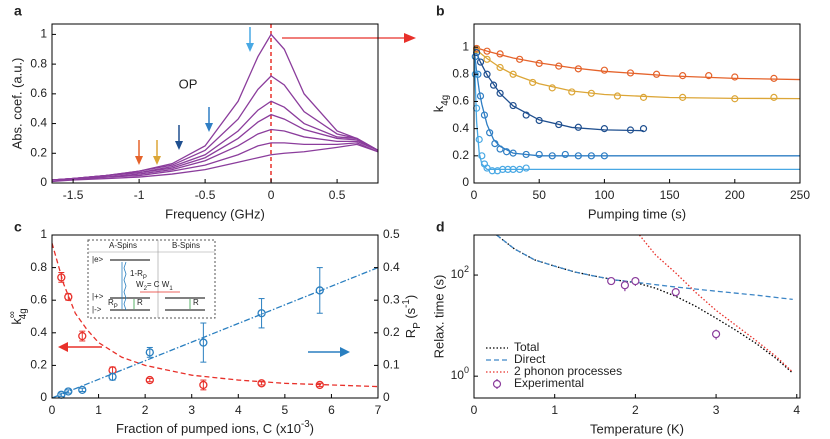 This screenshot has height=439, width=830. I want to click on inset-label: W2= C W1, so click(154, 285).